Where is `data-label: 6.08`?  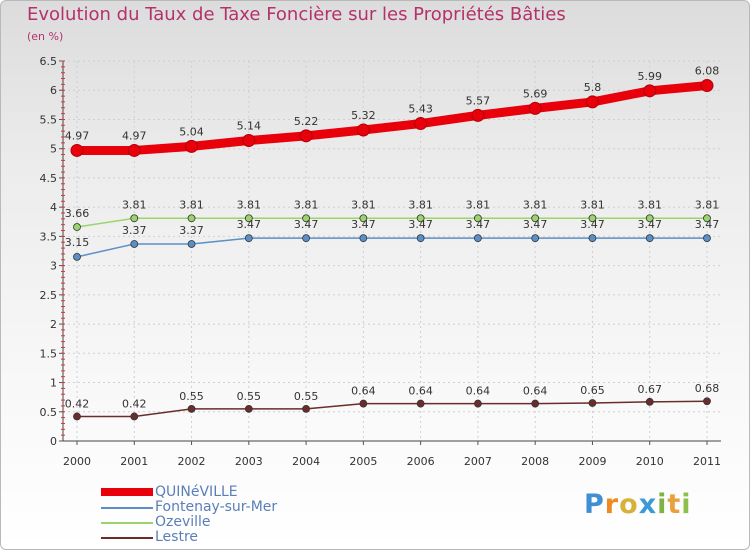
data-label: 6.08 is located at coordinates (707, 71).